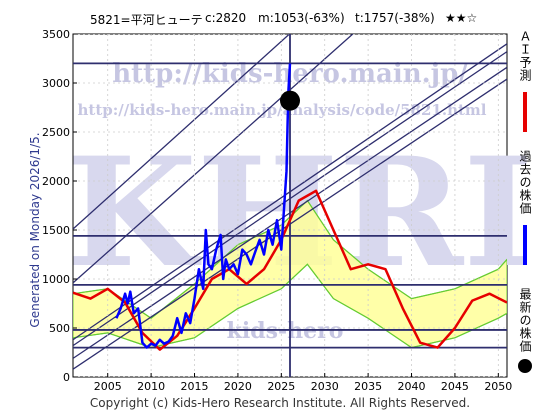 Image resolution: width=560 pixels, height=420 pixels. I want to click on x-tick-label: 2030, so click(325, 386).